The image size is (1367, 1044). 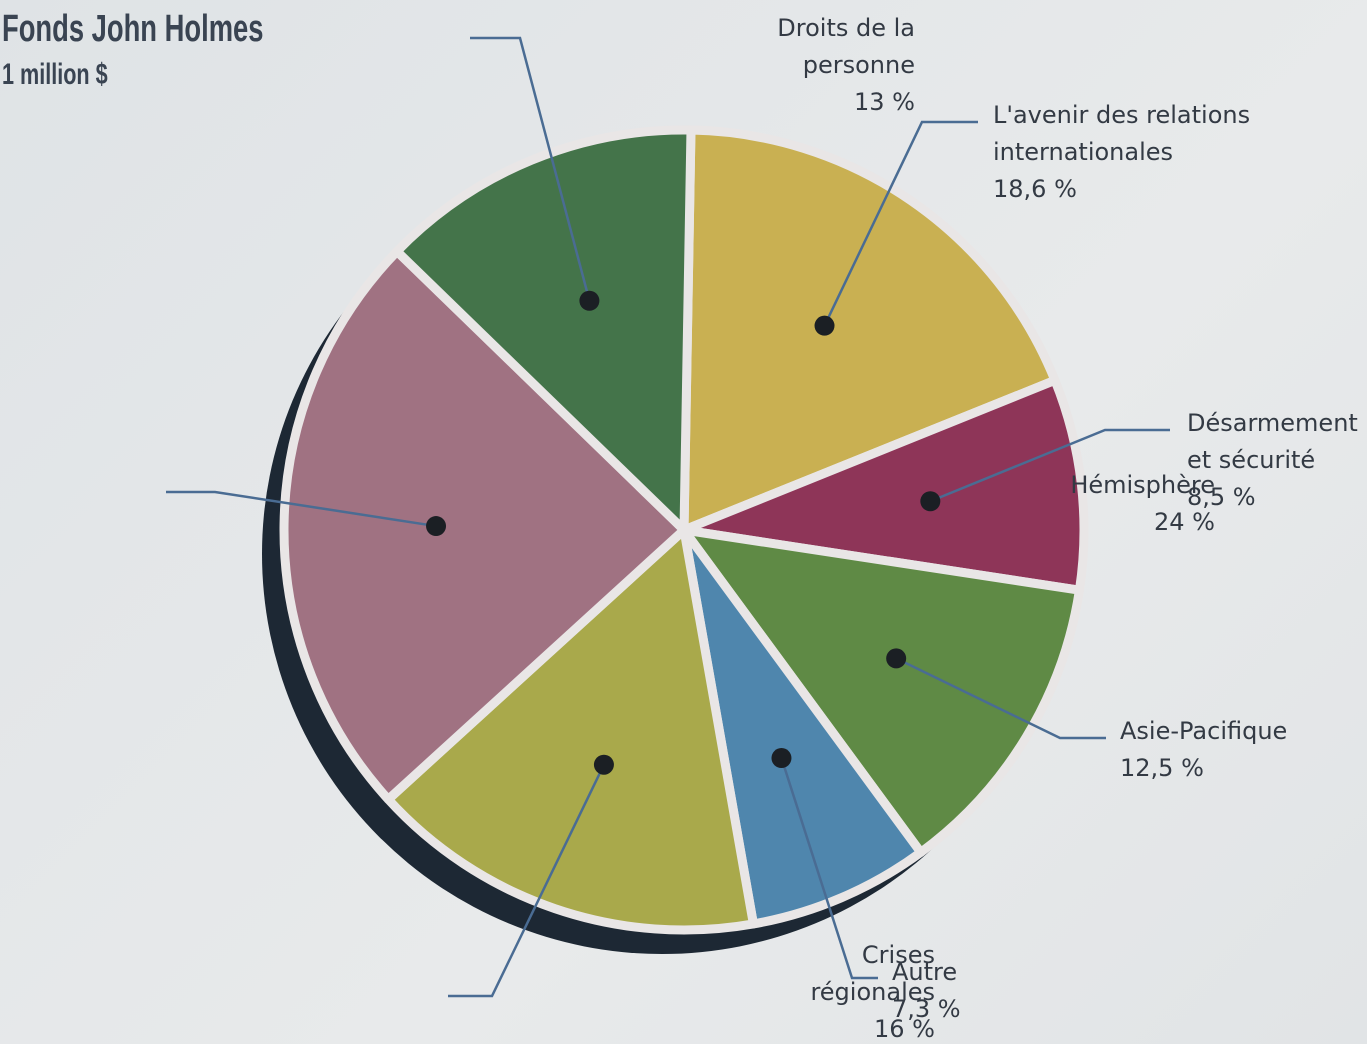 What do you see at coordinates (1184, 522) in the screenshot?
I see `value-label: 24 %` at bounding box center [1184, 522].